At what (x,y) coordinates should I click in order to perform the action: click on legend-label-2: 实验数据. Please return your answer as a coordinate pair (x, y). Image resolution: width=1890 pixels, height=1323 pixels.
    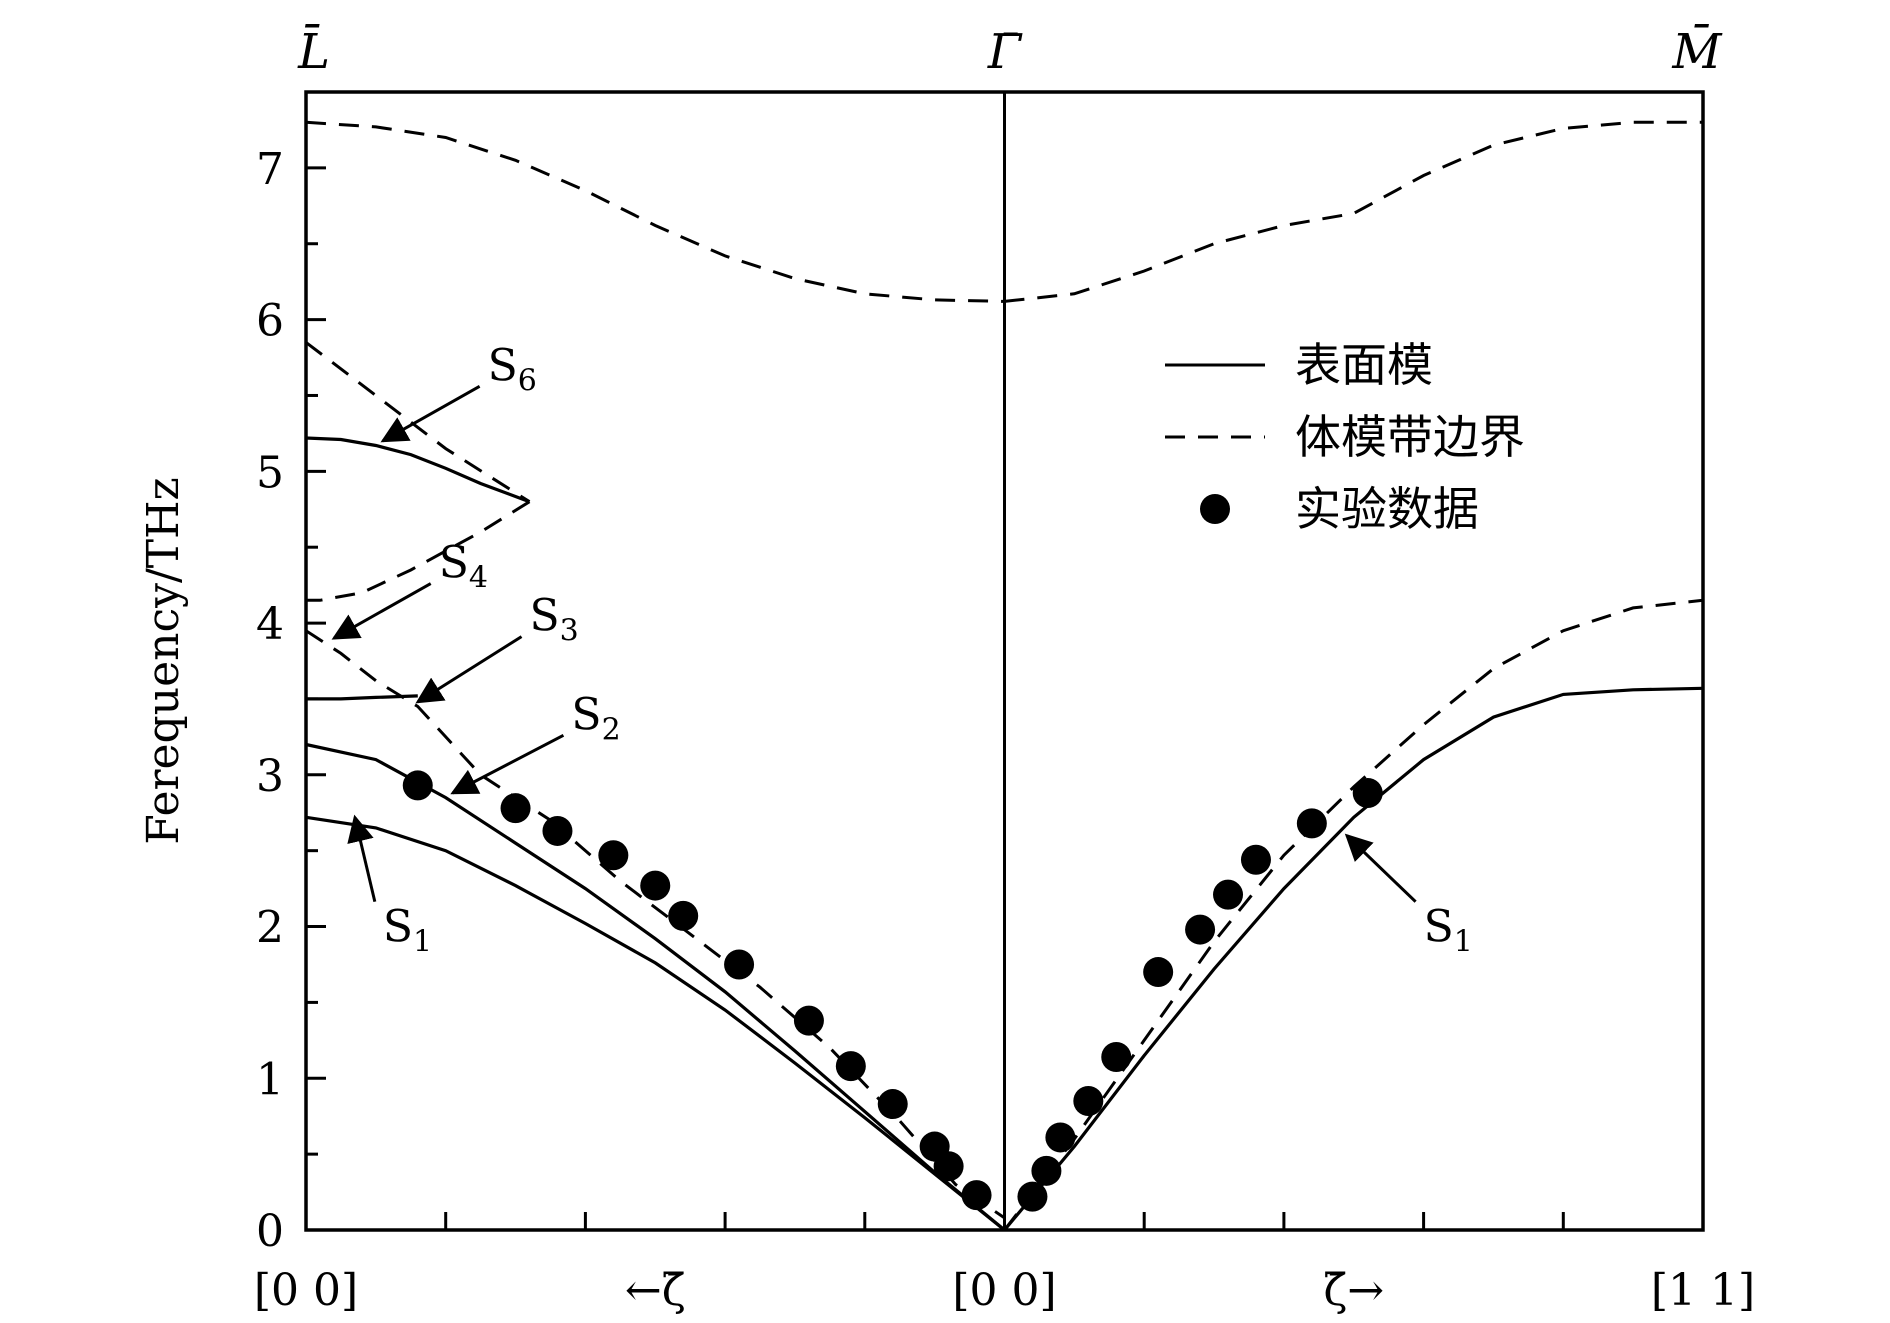
    Looking at the image, I should click on (1387, 509).